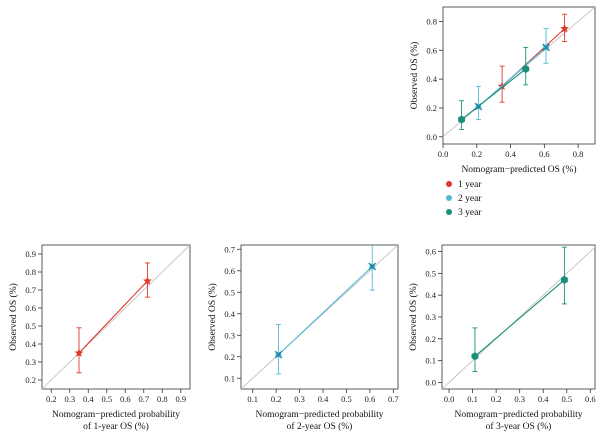 This screenshot has width=600, height=437. Describe the element at coordinates (116, 426) in the screenshot. I see `x-axis-label: of 1-year OS (%)` at that location.